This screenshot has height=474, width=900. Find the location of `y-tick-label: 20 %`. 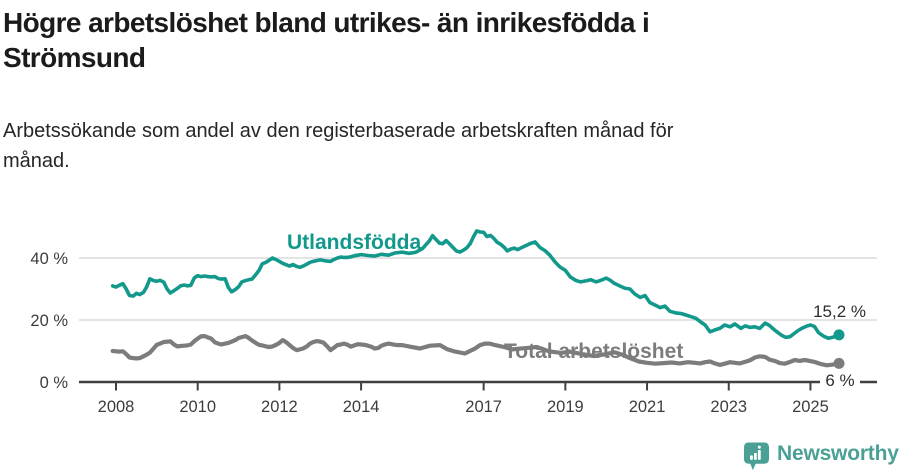

y-tick-label: 20 % is located at coordinates (49, 321).